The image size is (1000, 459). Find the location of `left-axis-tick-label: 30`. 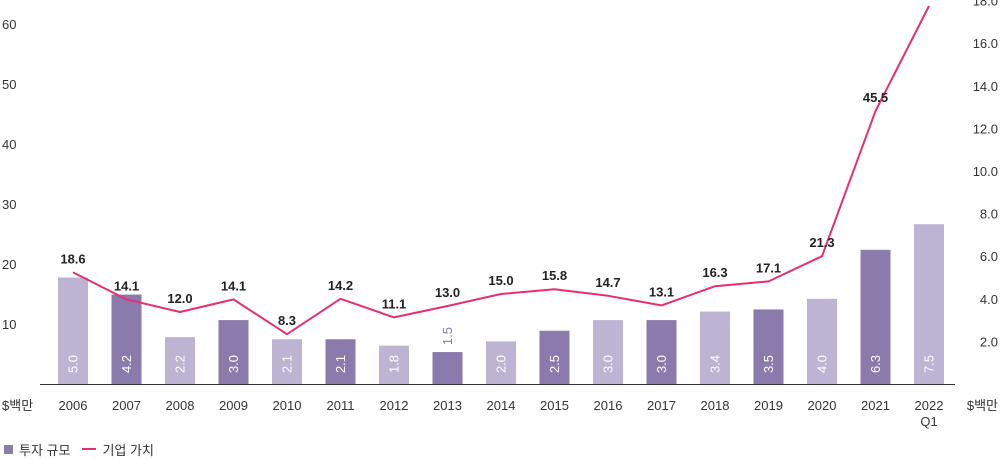

left-axis-tick-label: 30 is located at coordinates (9, 204).